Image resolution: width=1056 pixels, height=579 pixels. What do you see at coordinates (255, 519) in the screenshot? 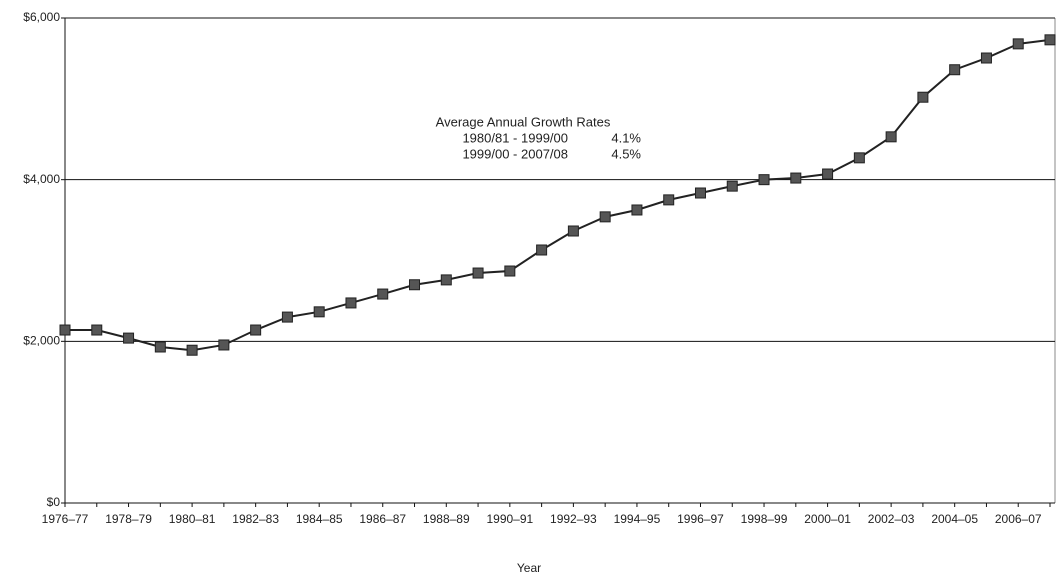
I see `x-tick-label: 1982–83` at bounding box center [255, 519].